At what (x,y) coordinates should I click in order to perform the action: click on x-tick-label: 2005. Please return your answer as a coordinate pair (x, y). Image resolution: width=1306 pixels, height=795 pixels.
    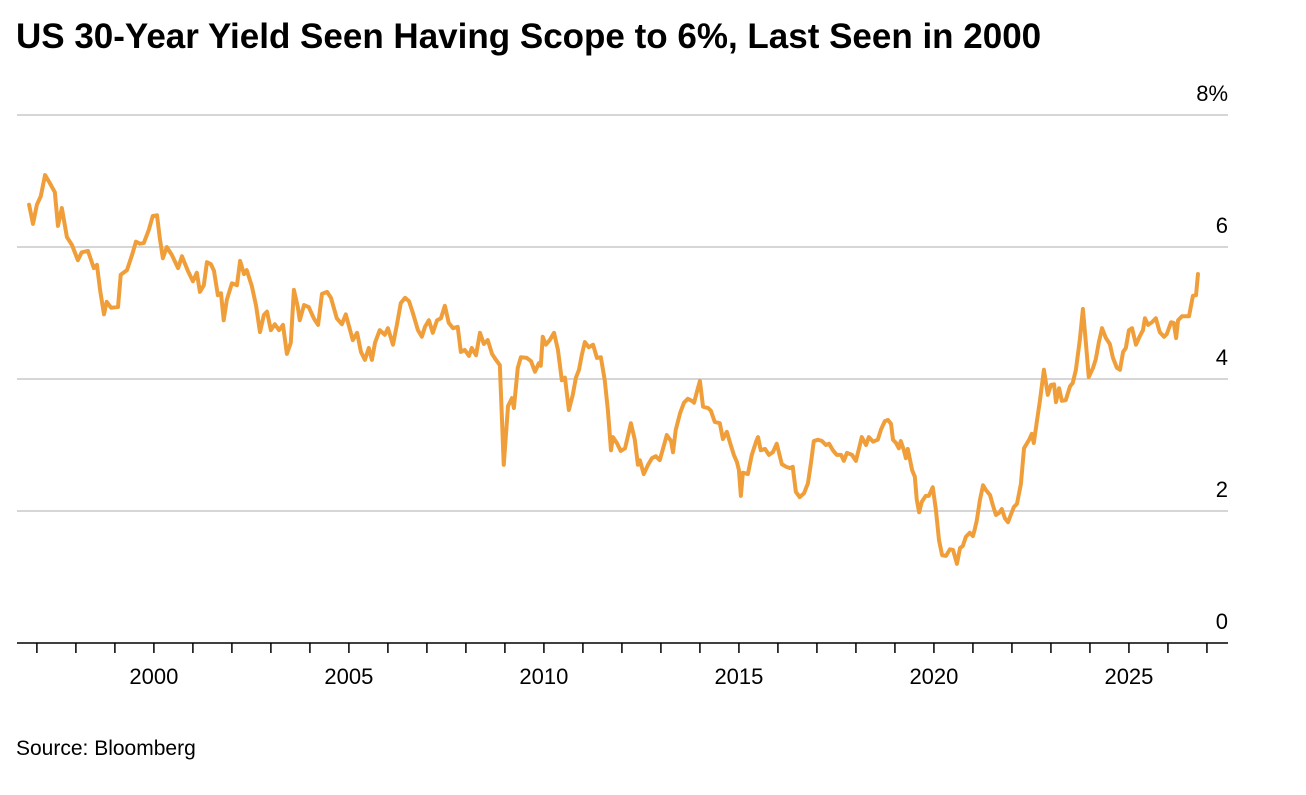
    Looking at the image, I should click on (348, 676).